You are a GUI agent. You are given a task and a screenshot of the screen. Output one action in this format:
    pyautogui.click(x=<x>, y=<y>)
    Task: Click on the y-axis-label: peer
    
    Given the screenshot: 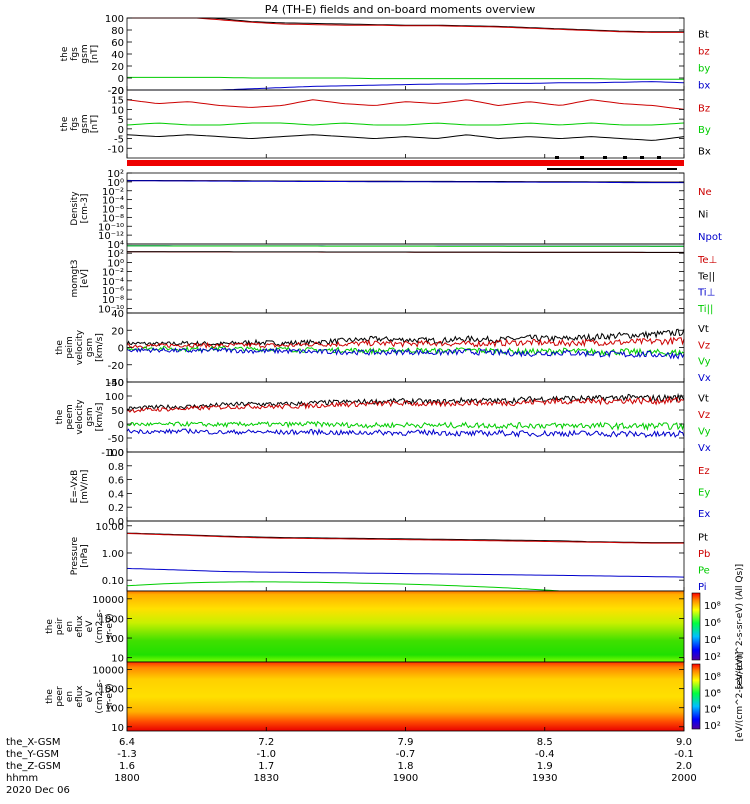 What is the action you would take?
    pyautogui.click(x=60, y=696)
    